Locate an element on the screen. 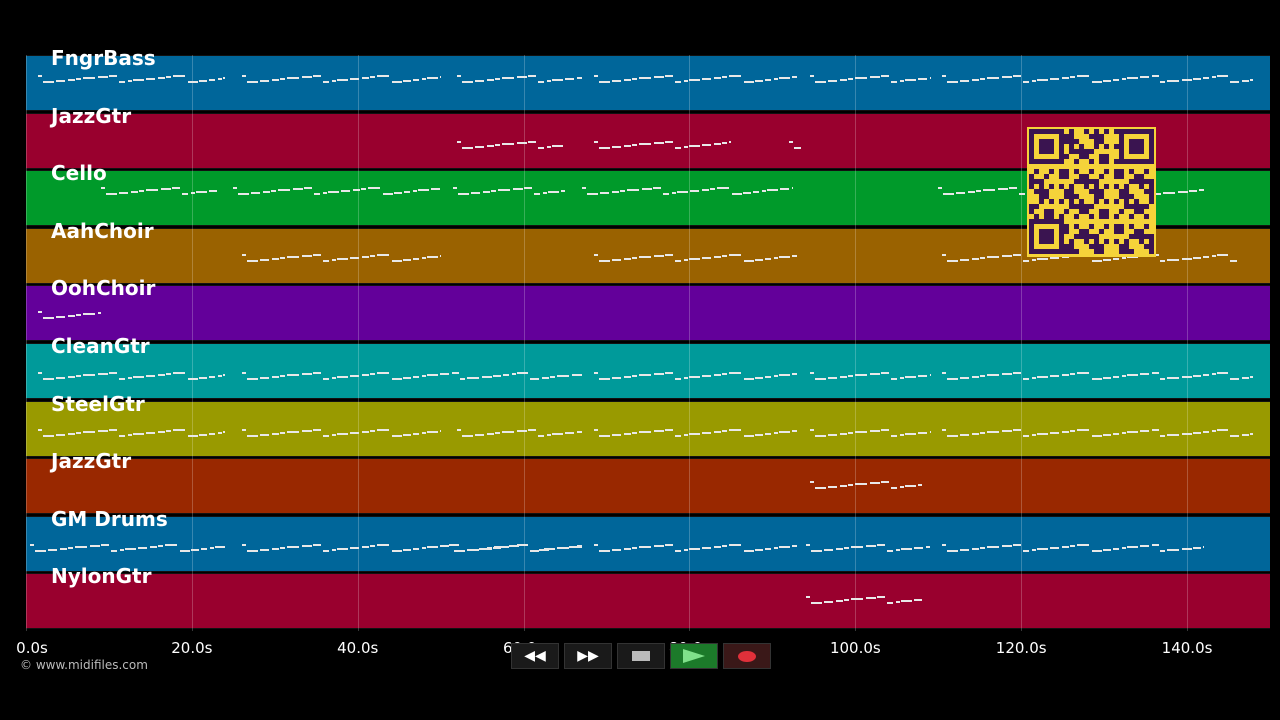 The height and width of the screenshot is (720, 1280). rewind-button: ◀◀ is located at coordinates (535, 656).